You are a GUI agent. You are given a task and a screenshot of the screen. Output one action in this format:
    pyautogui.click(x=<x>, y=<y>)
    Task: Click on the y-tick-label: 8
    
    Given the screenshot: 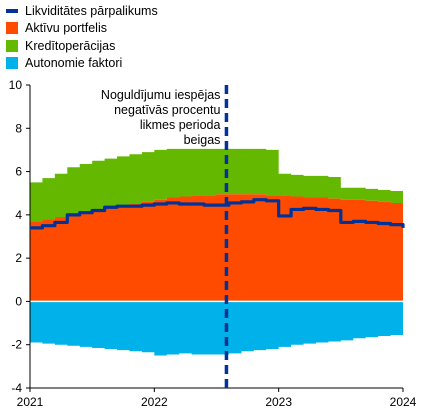 What is the action you would take?
    pyautogui.click(x=18, y=128)
    